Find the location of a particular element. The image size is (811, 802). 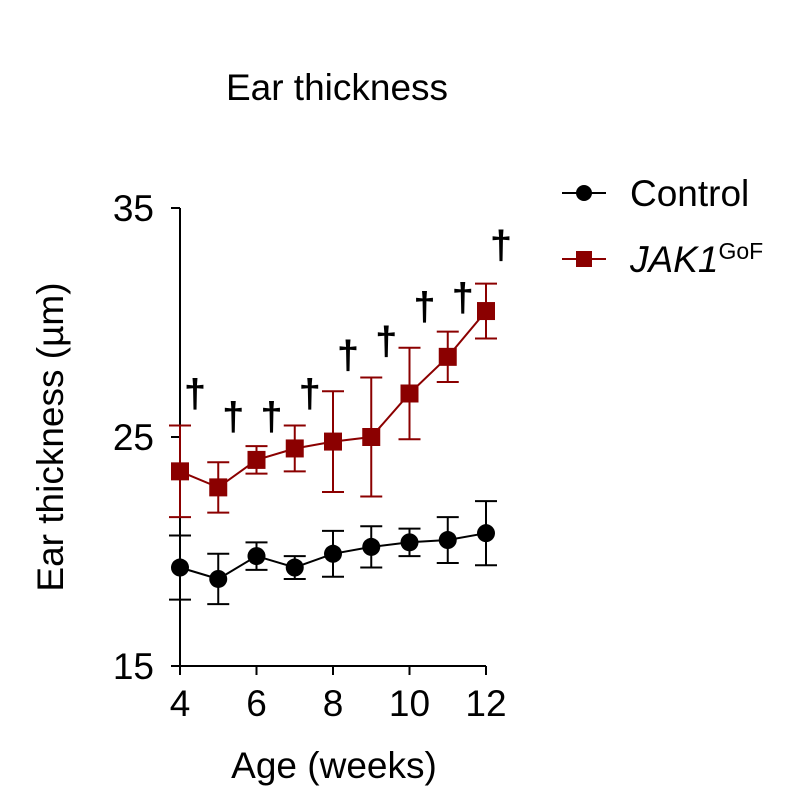

x-tick-label-8: 8 is located at coordinates (333, 703).